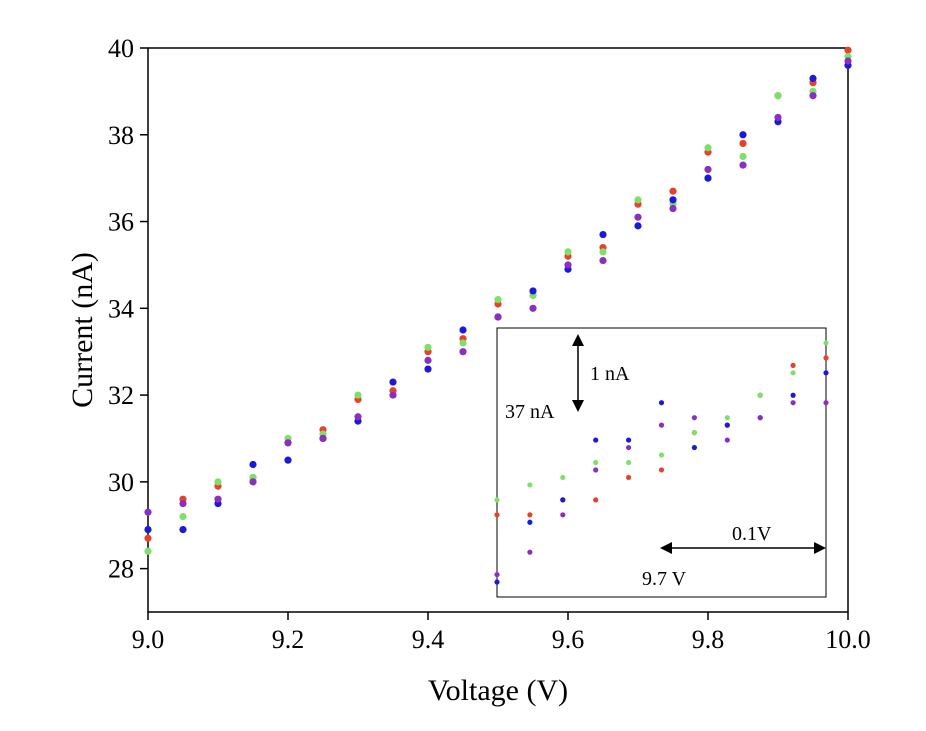 This screenshot has width=926, height=731. I want to click on inset-frame, so click(661, 462).